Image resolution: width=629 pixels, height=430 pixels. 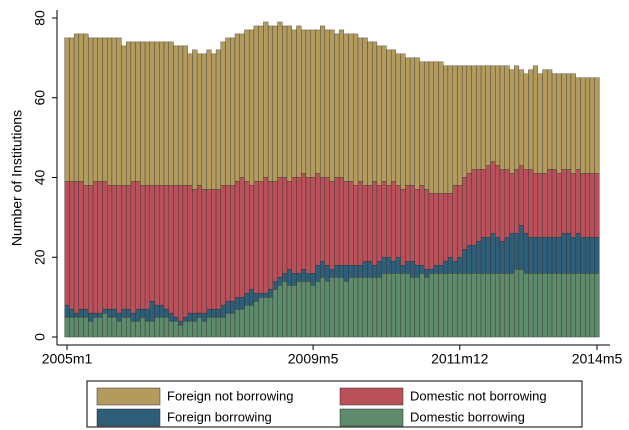 I want to click on legend-swatch, so click(x=371, y=396).